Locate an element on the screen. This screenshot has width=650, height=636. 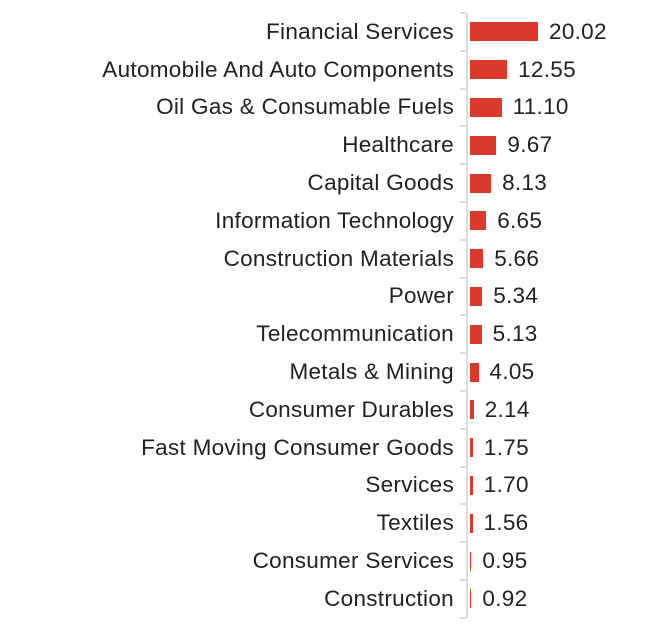
plot-area: 4.05 is located at coordinates (555, 371).